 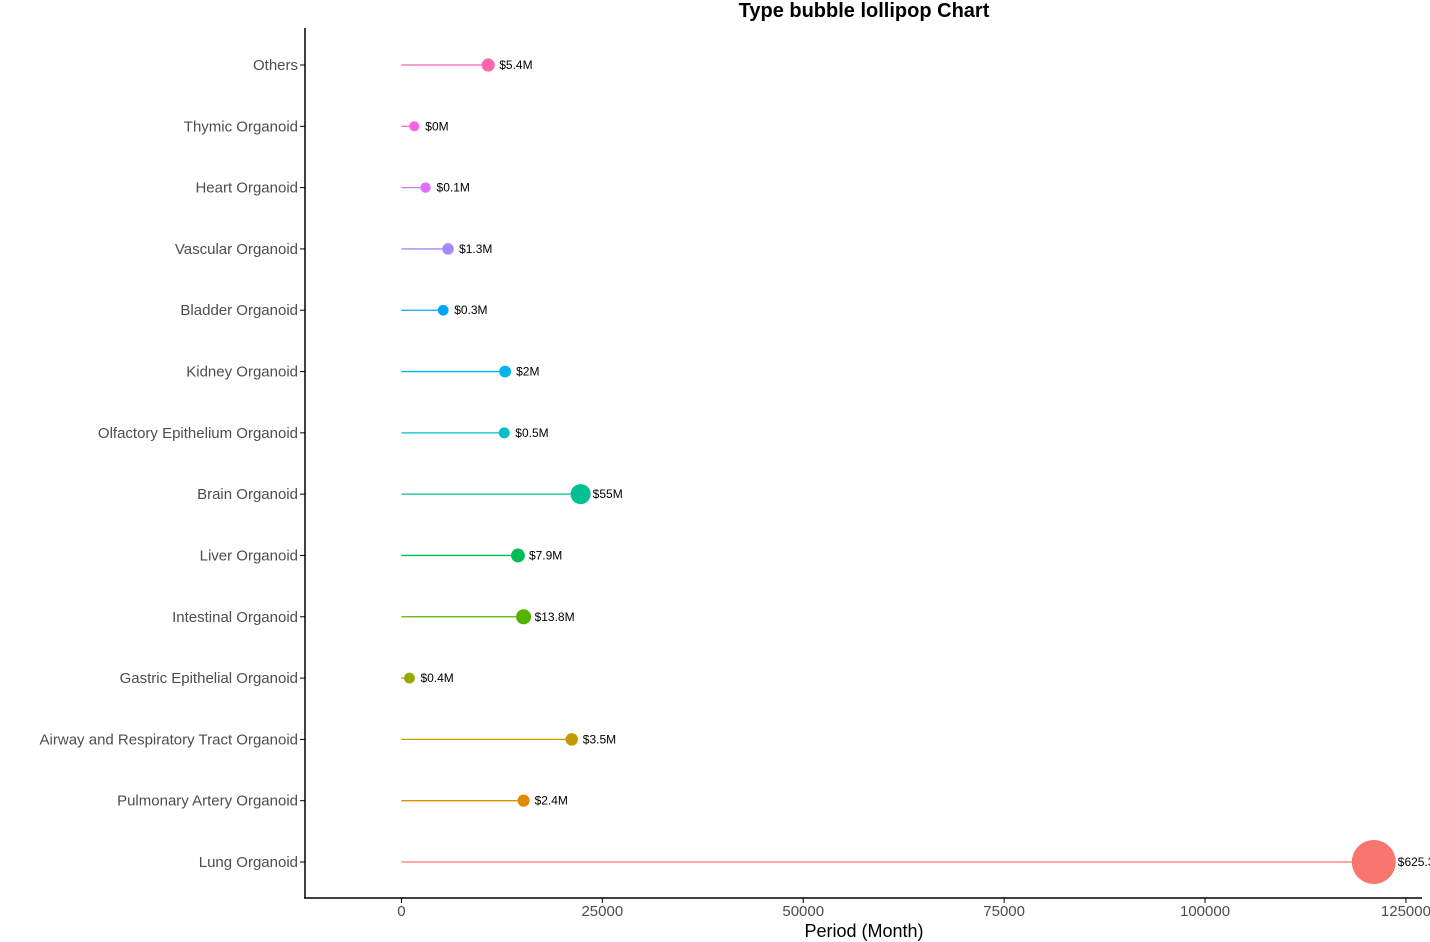 I want to click on data-label: $0M, so click(x=436, y=126).